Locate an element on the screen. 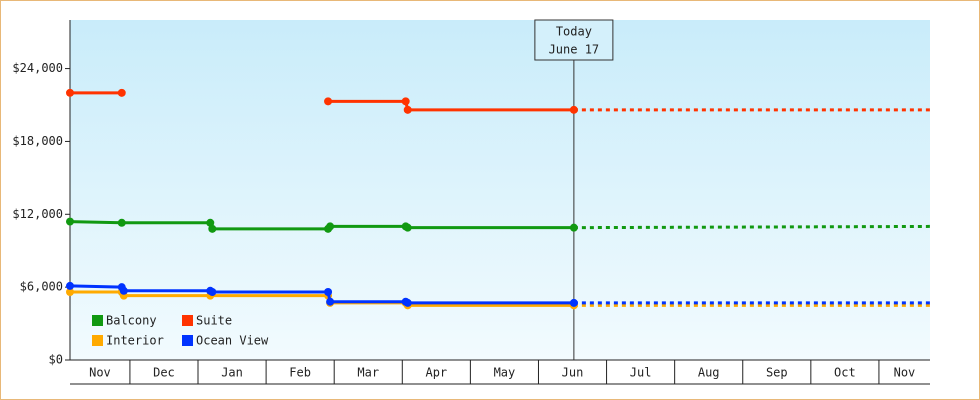  price-line is located at coordinates (322, 101).